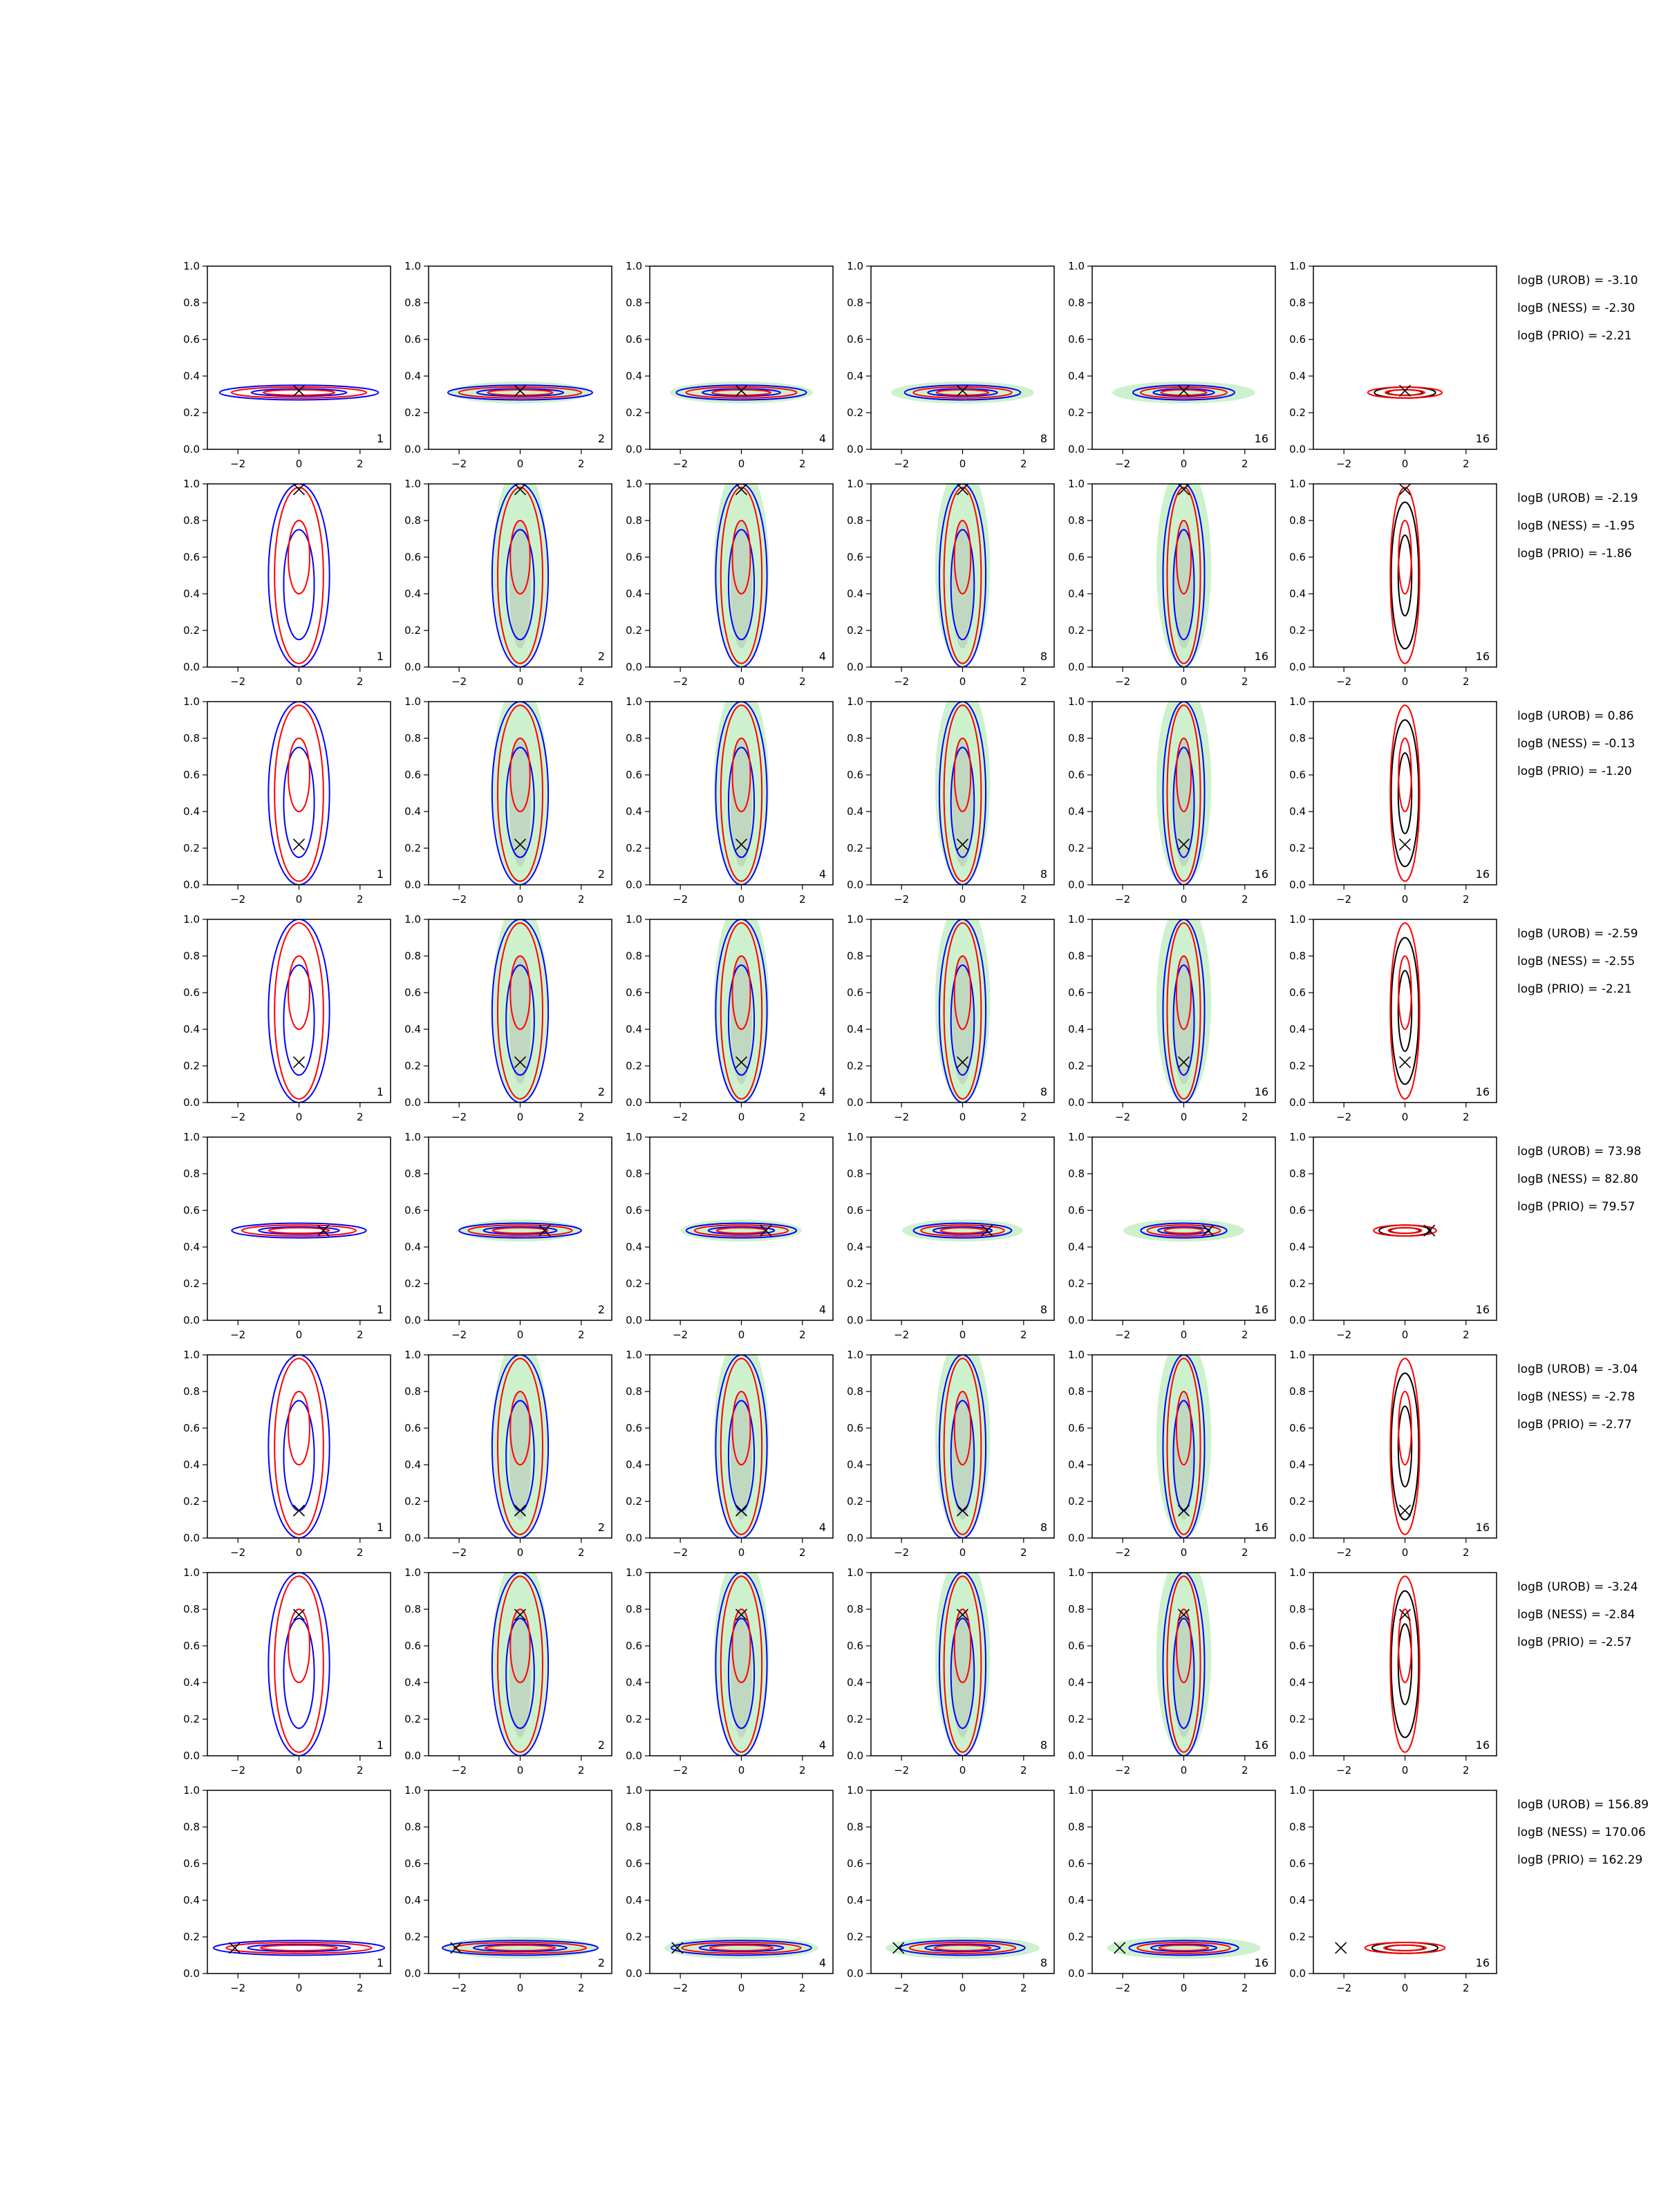  I want to click on panel-label: 1, so click(380, 875).